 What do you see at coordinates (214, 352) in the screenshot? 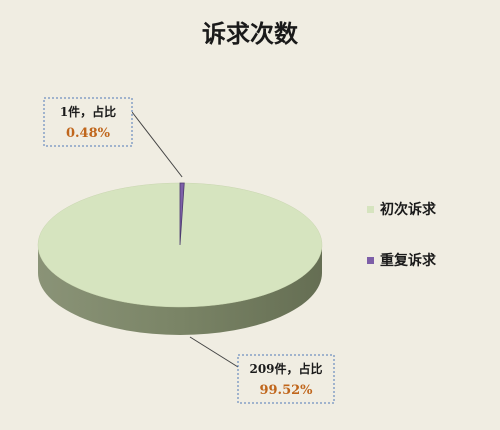
I see `callout-leader-first` at bounding box center [214, 352].